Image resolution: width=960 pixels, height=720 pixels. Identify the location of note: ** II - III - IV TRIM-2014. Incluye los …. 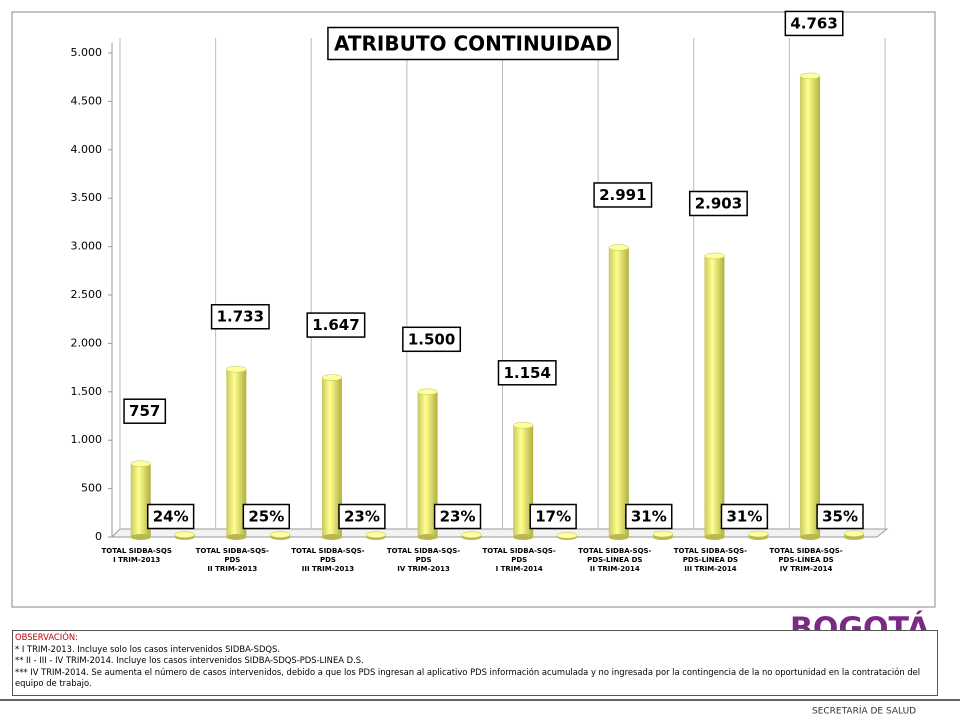
(189, 660).